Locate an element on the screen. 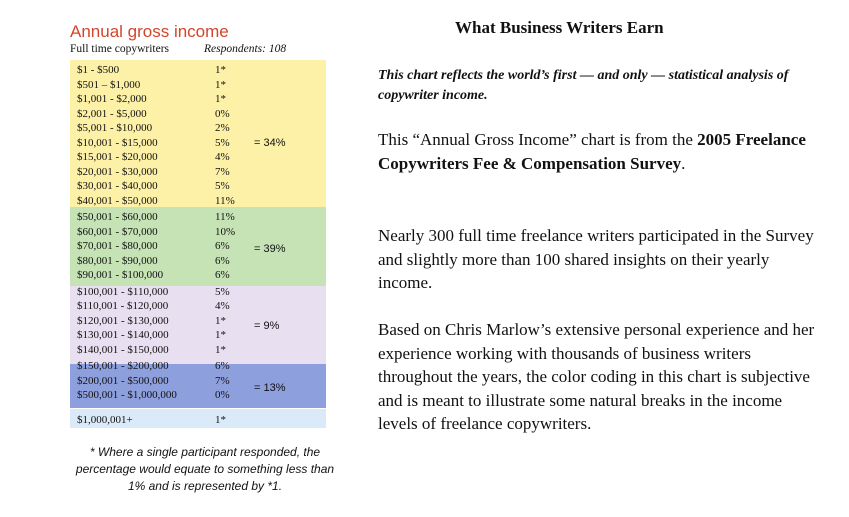 The height and width of the screenshot is (517, 849). income-range: $50,001 - $60,000 is located at coordinates (117, 217).